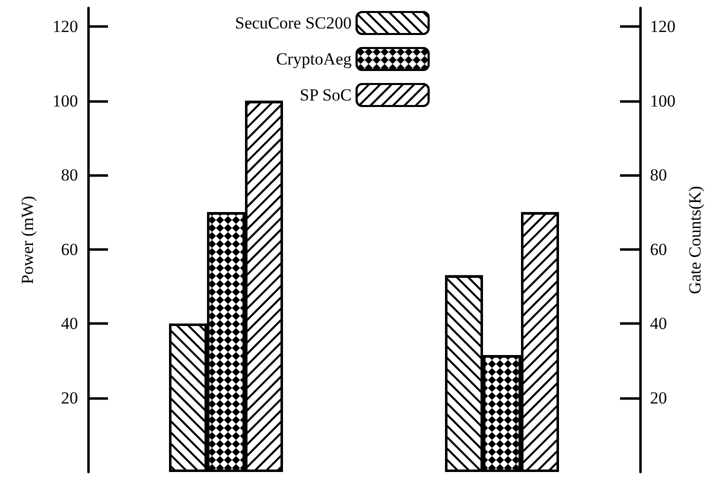  I want to click on y2-tick-label: 80, so click(658, 175).